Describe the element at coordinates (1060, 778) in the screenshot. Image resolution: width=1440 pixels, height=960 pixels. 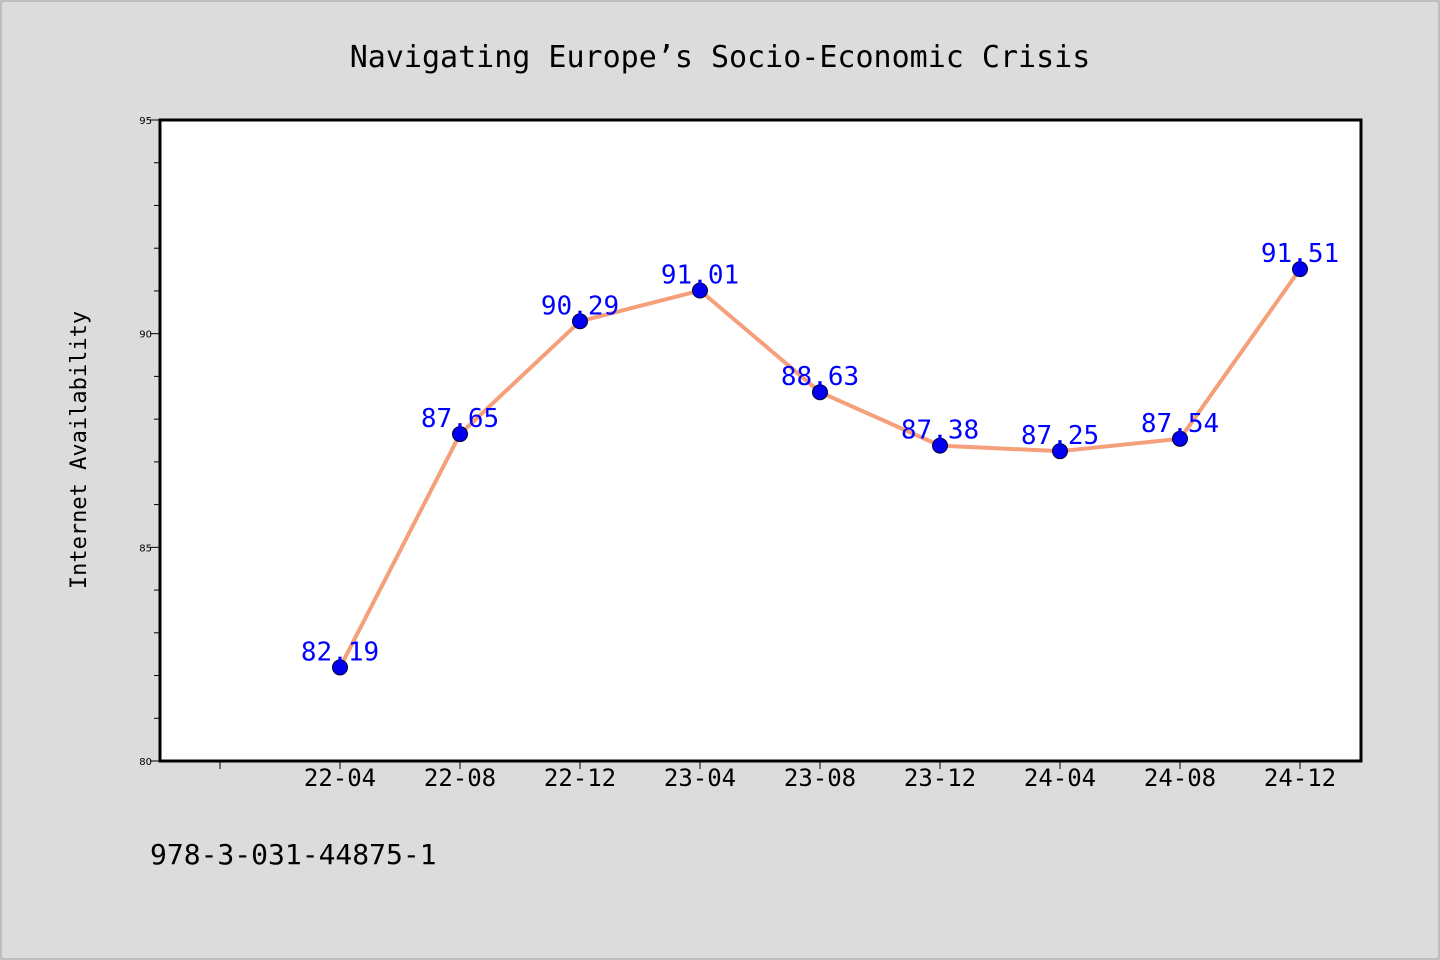
I see `x-tick-label: 24-04` at that location.